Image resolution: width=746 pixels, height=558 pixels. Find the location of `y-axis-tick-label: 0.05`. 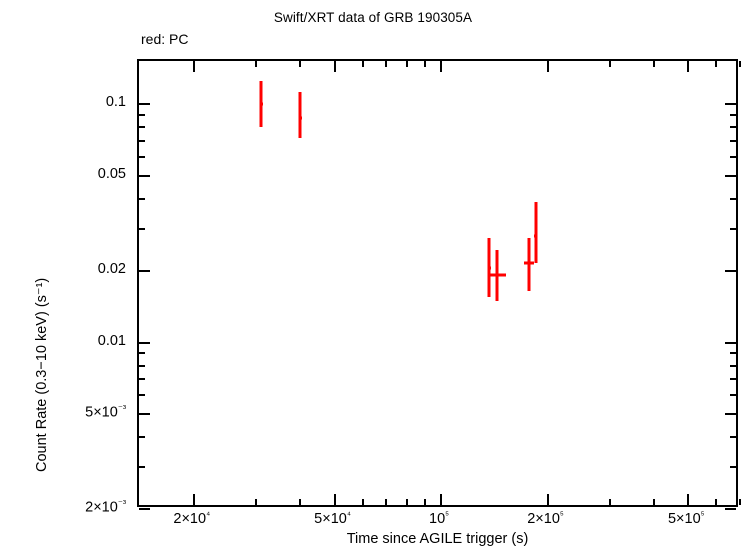

y-axis-tick-label: 0.05 is located at coordinates (111, 174).